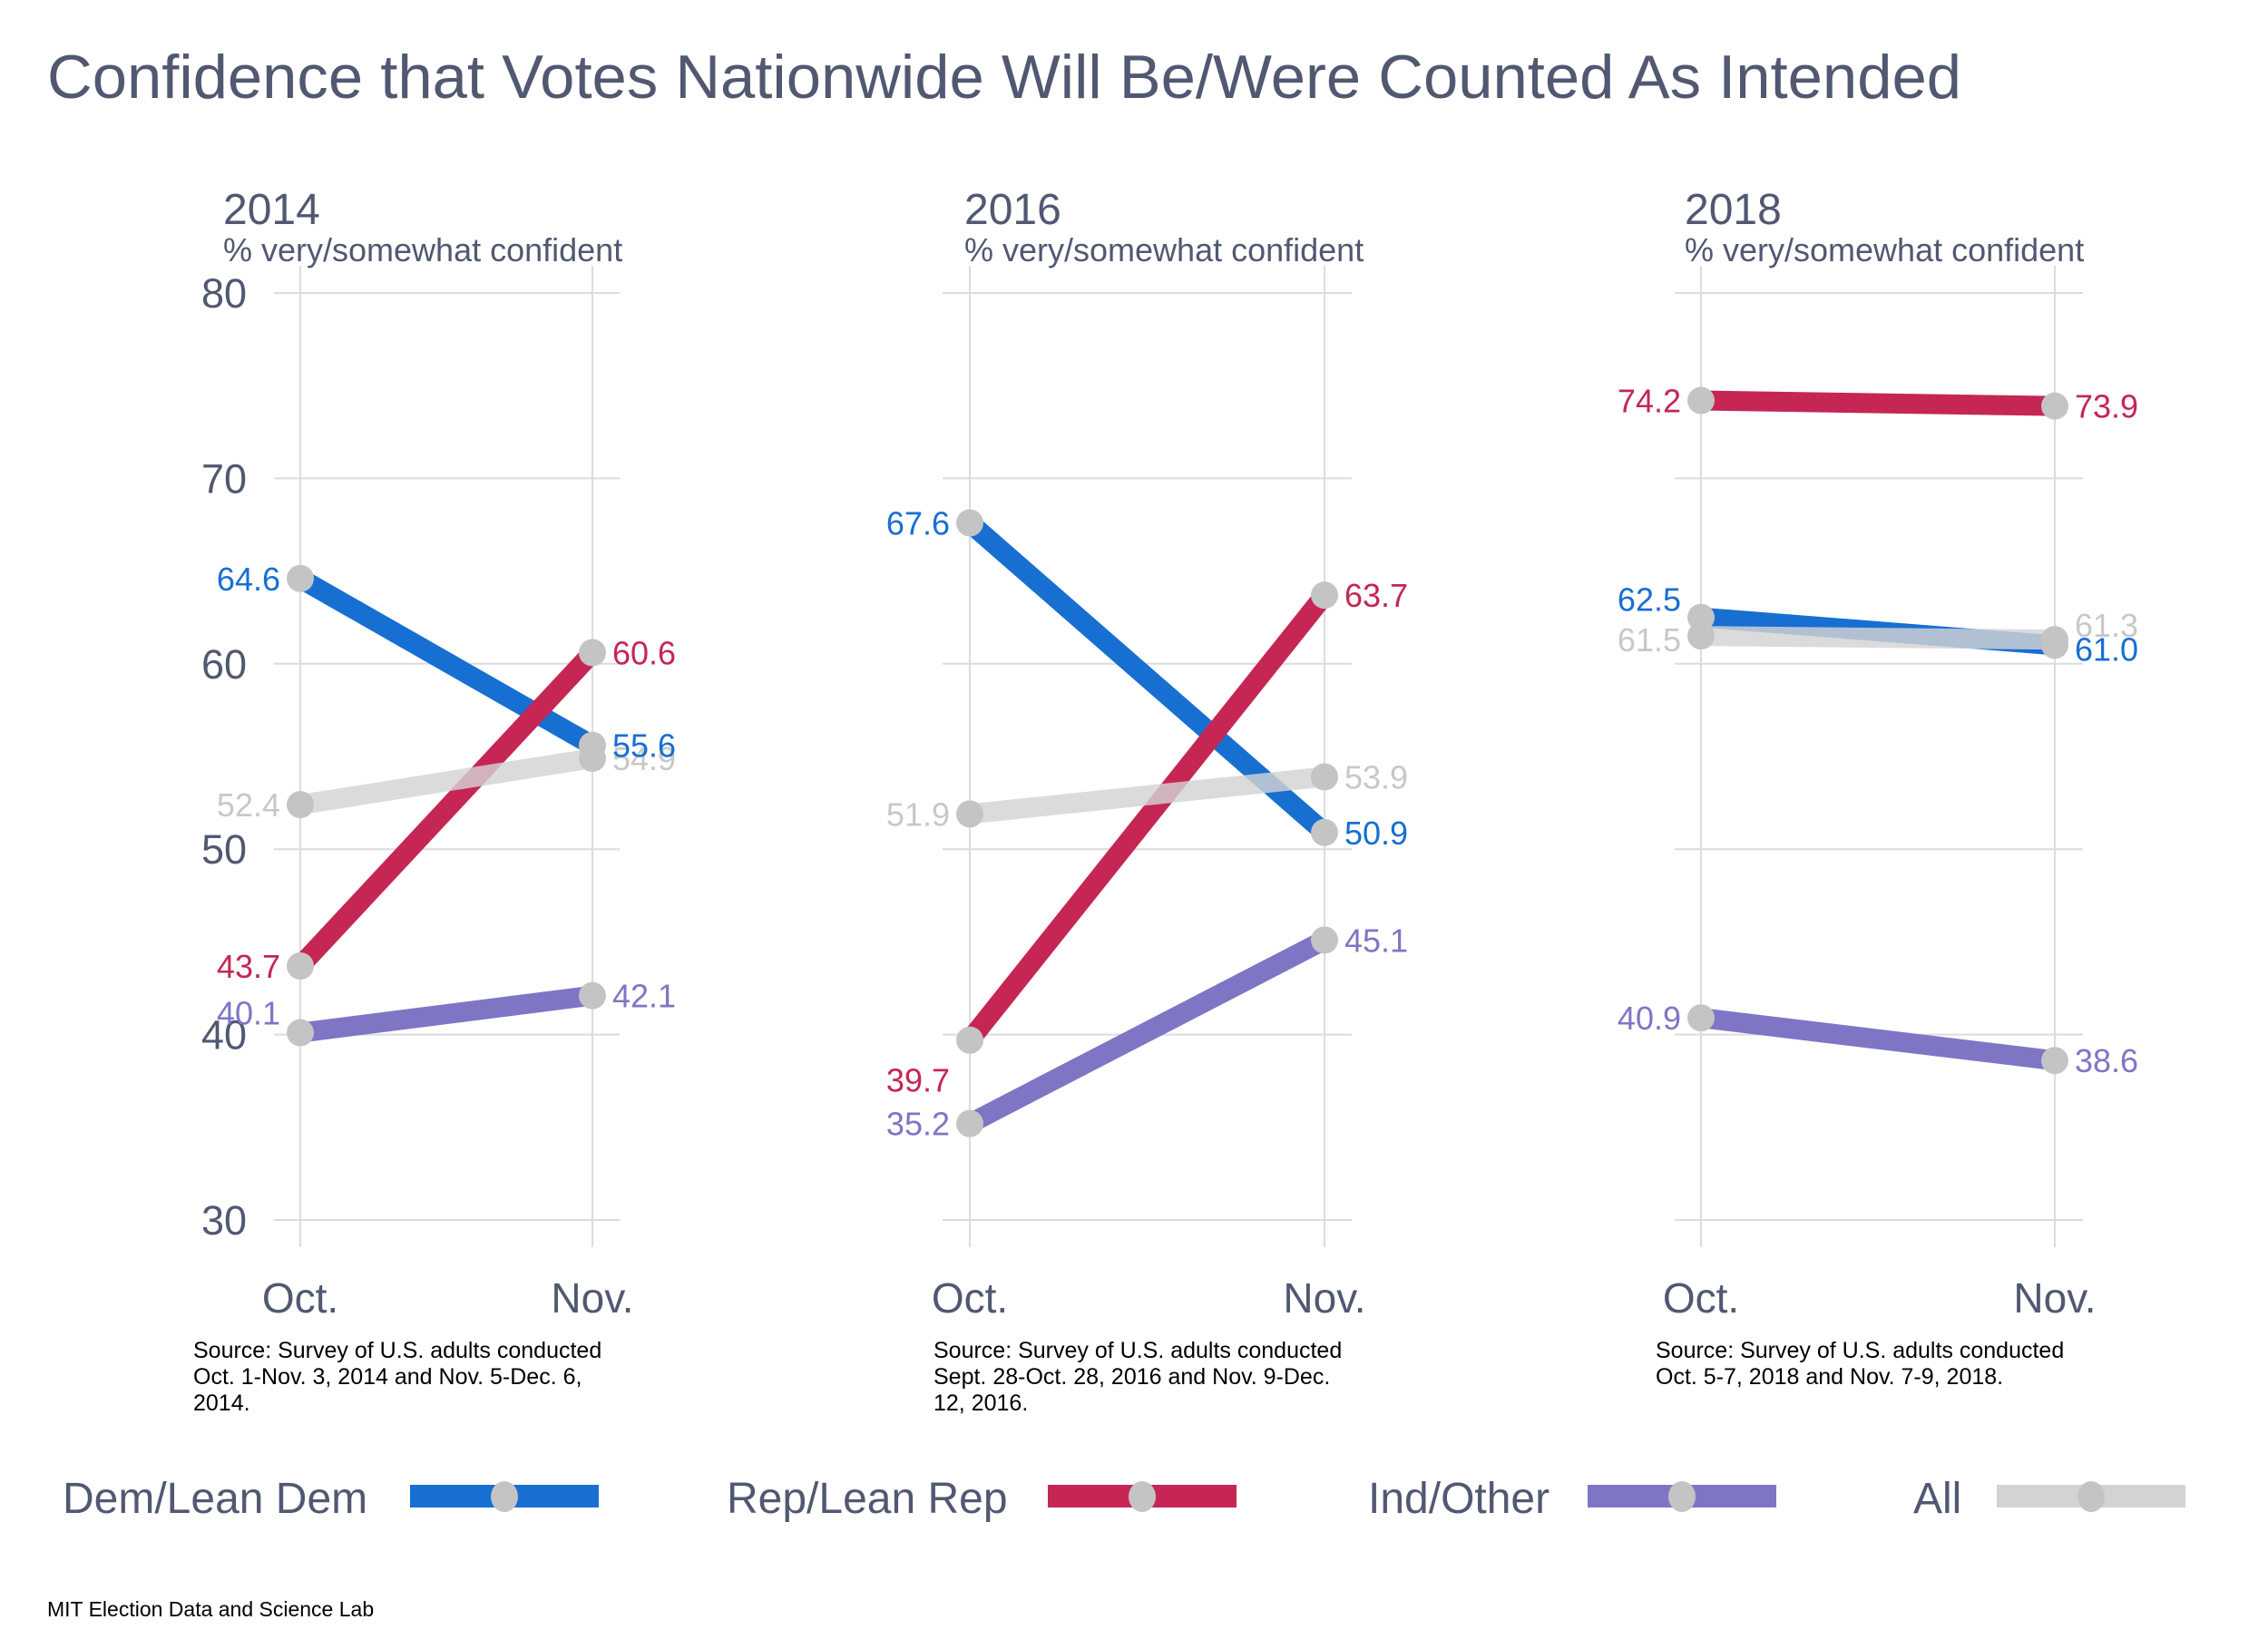  I want to click on value-label-rep: 43.7, so click(249, 966).